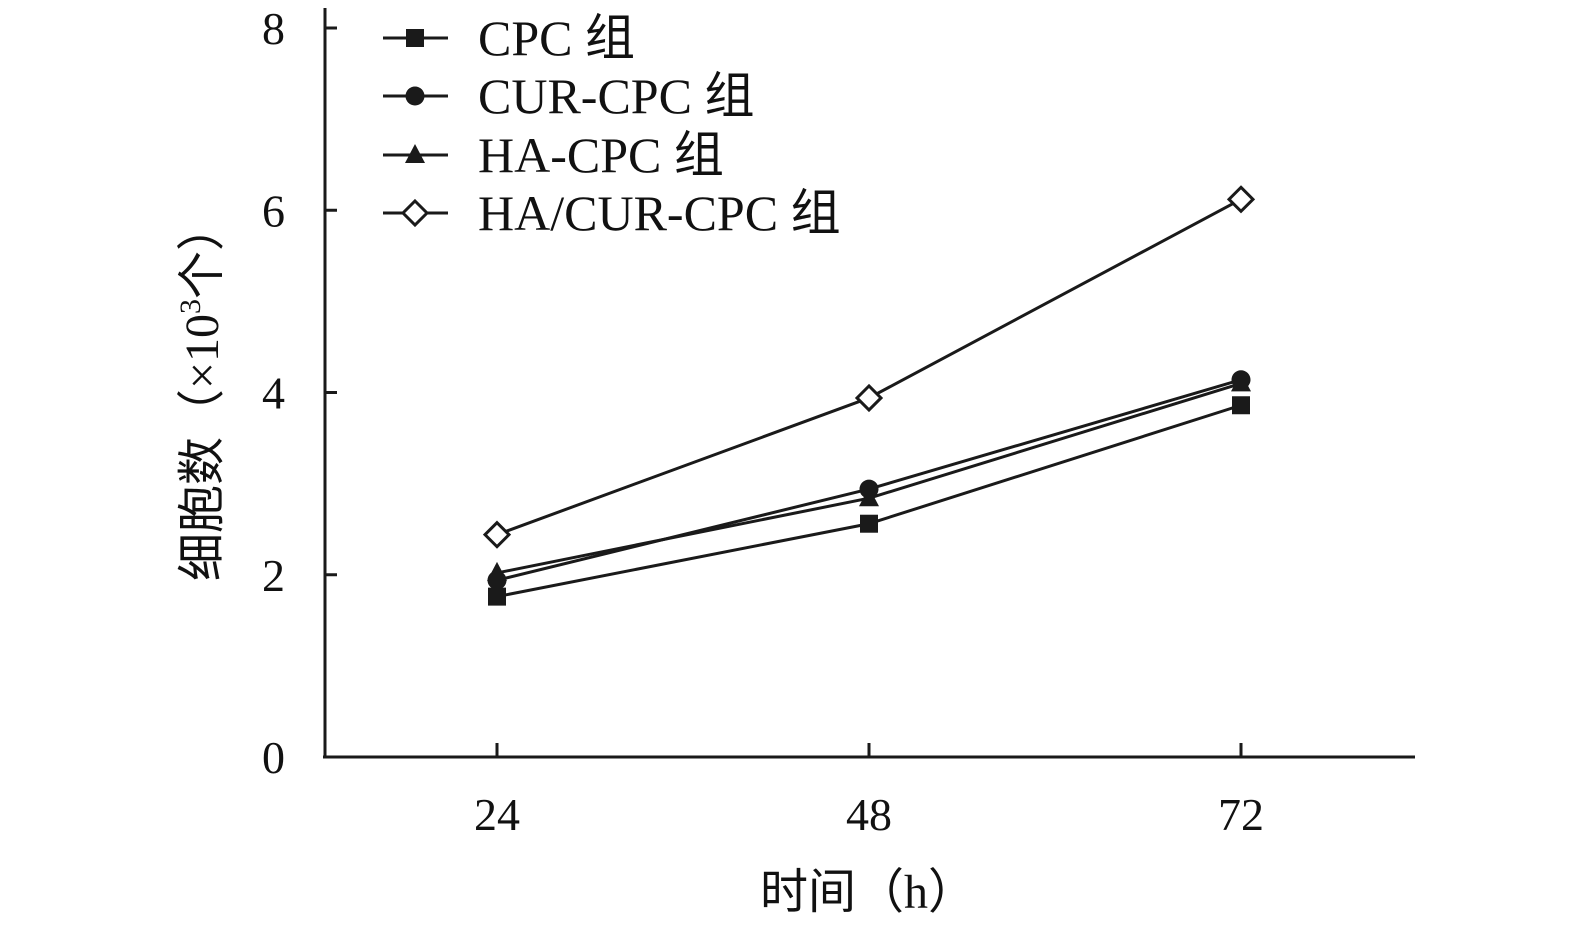 The width and height of the screenshot is (1575, 935). What do you see at coordinates (299, 393) in the screenshot?
I see `y-ticks: 0 2 4 6 8` at bounding box center [299, 393].